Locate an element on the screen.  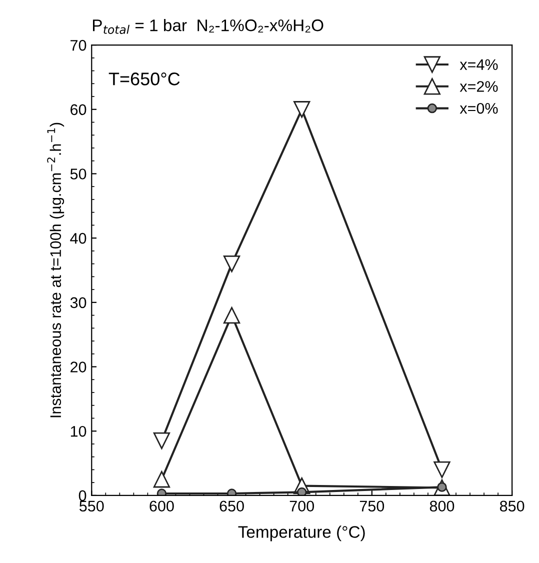
y-tick-label: 30 is located at coordinates (78, 302).